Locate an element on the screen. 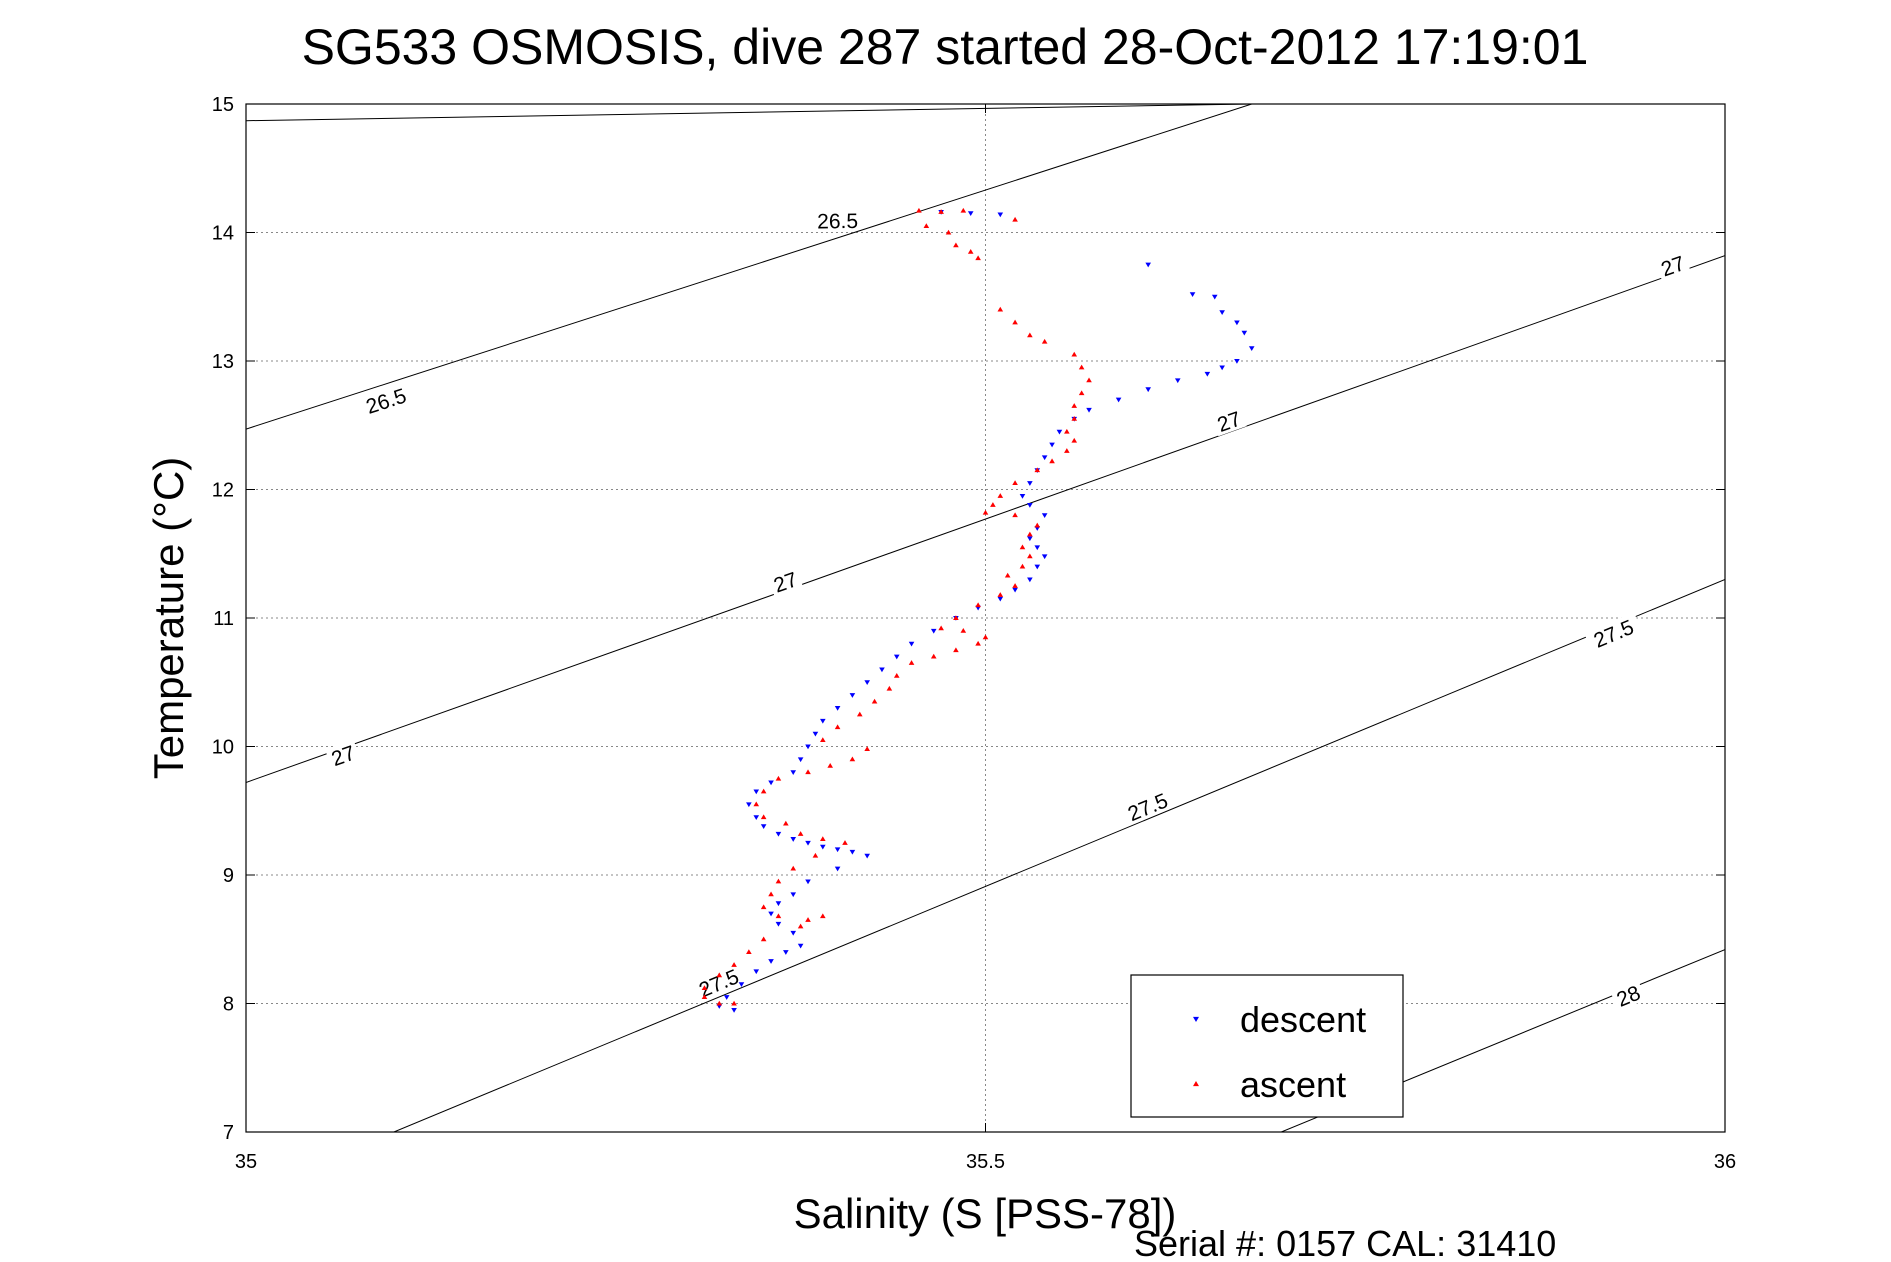  legend-ascent-label: ascent is located at coordinates (1293, 1084).